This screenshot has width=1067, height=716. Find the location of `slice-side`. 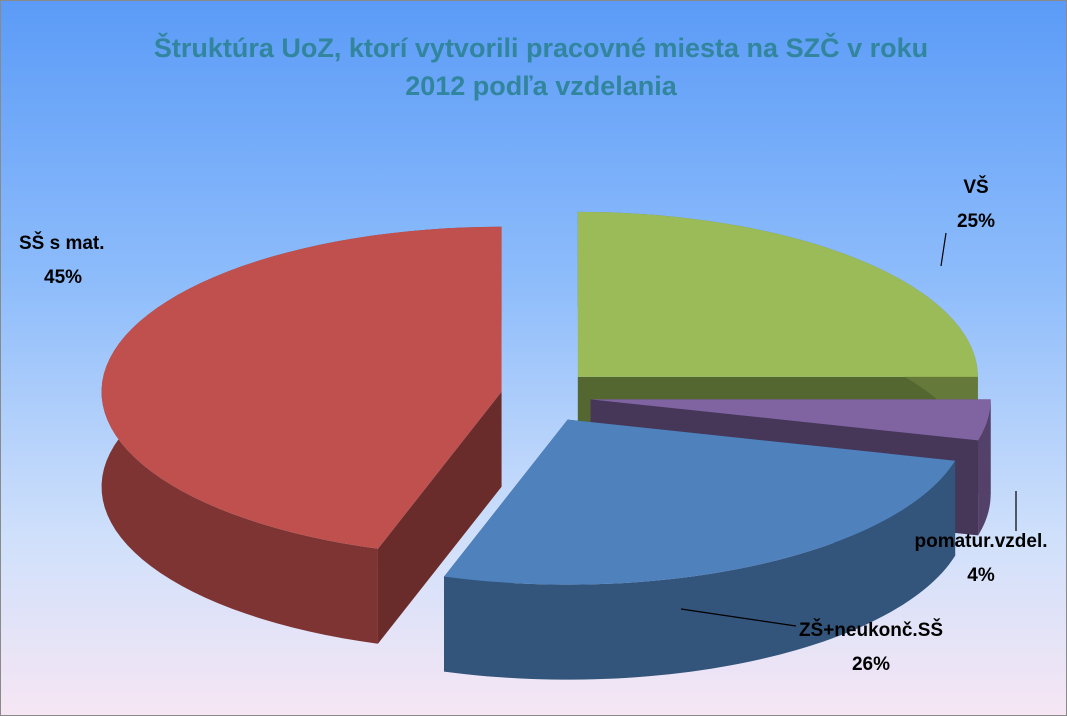

slice-side is located at coordinates (439, 517).